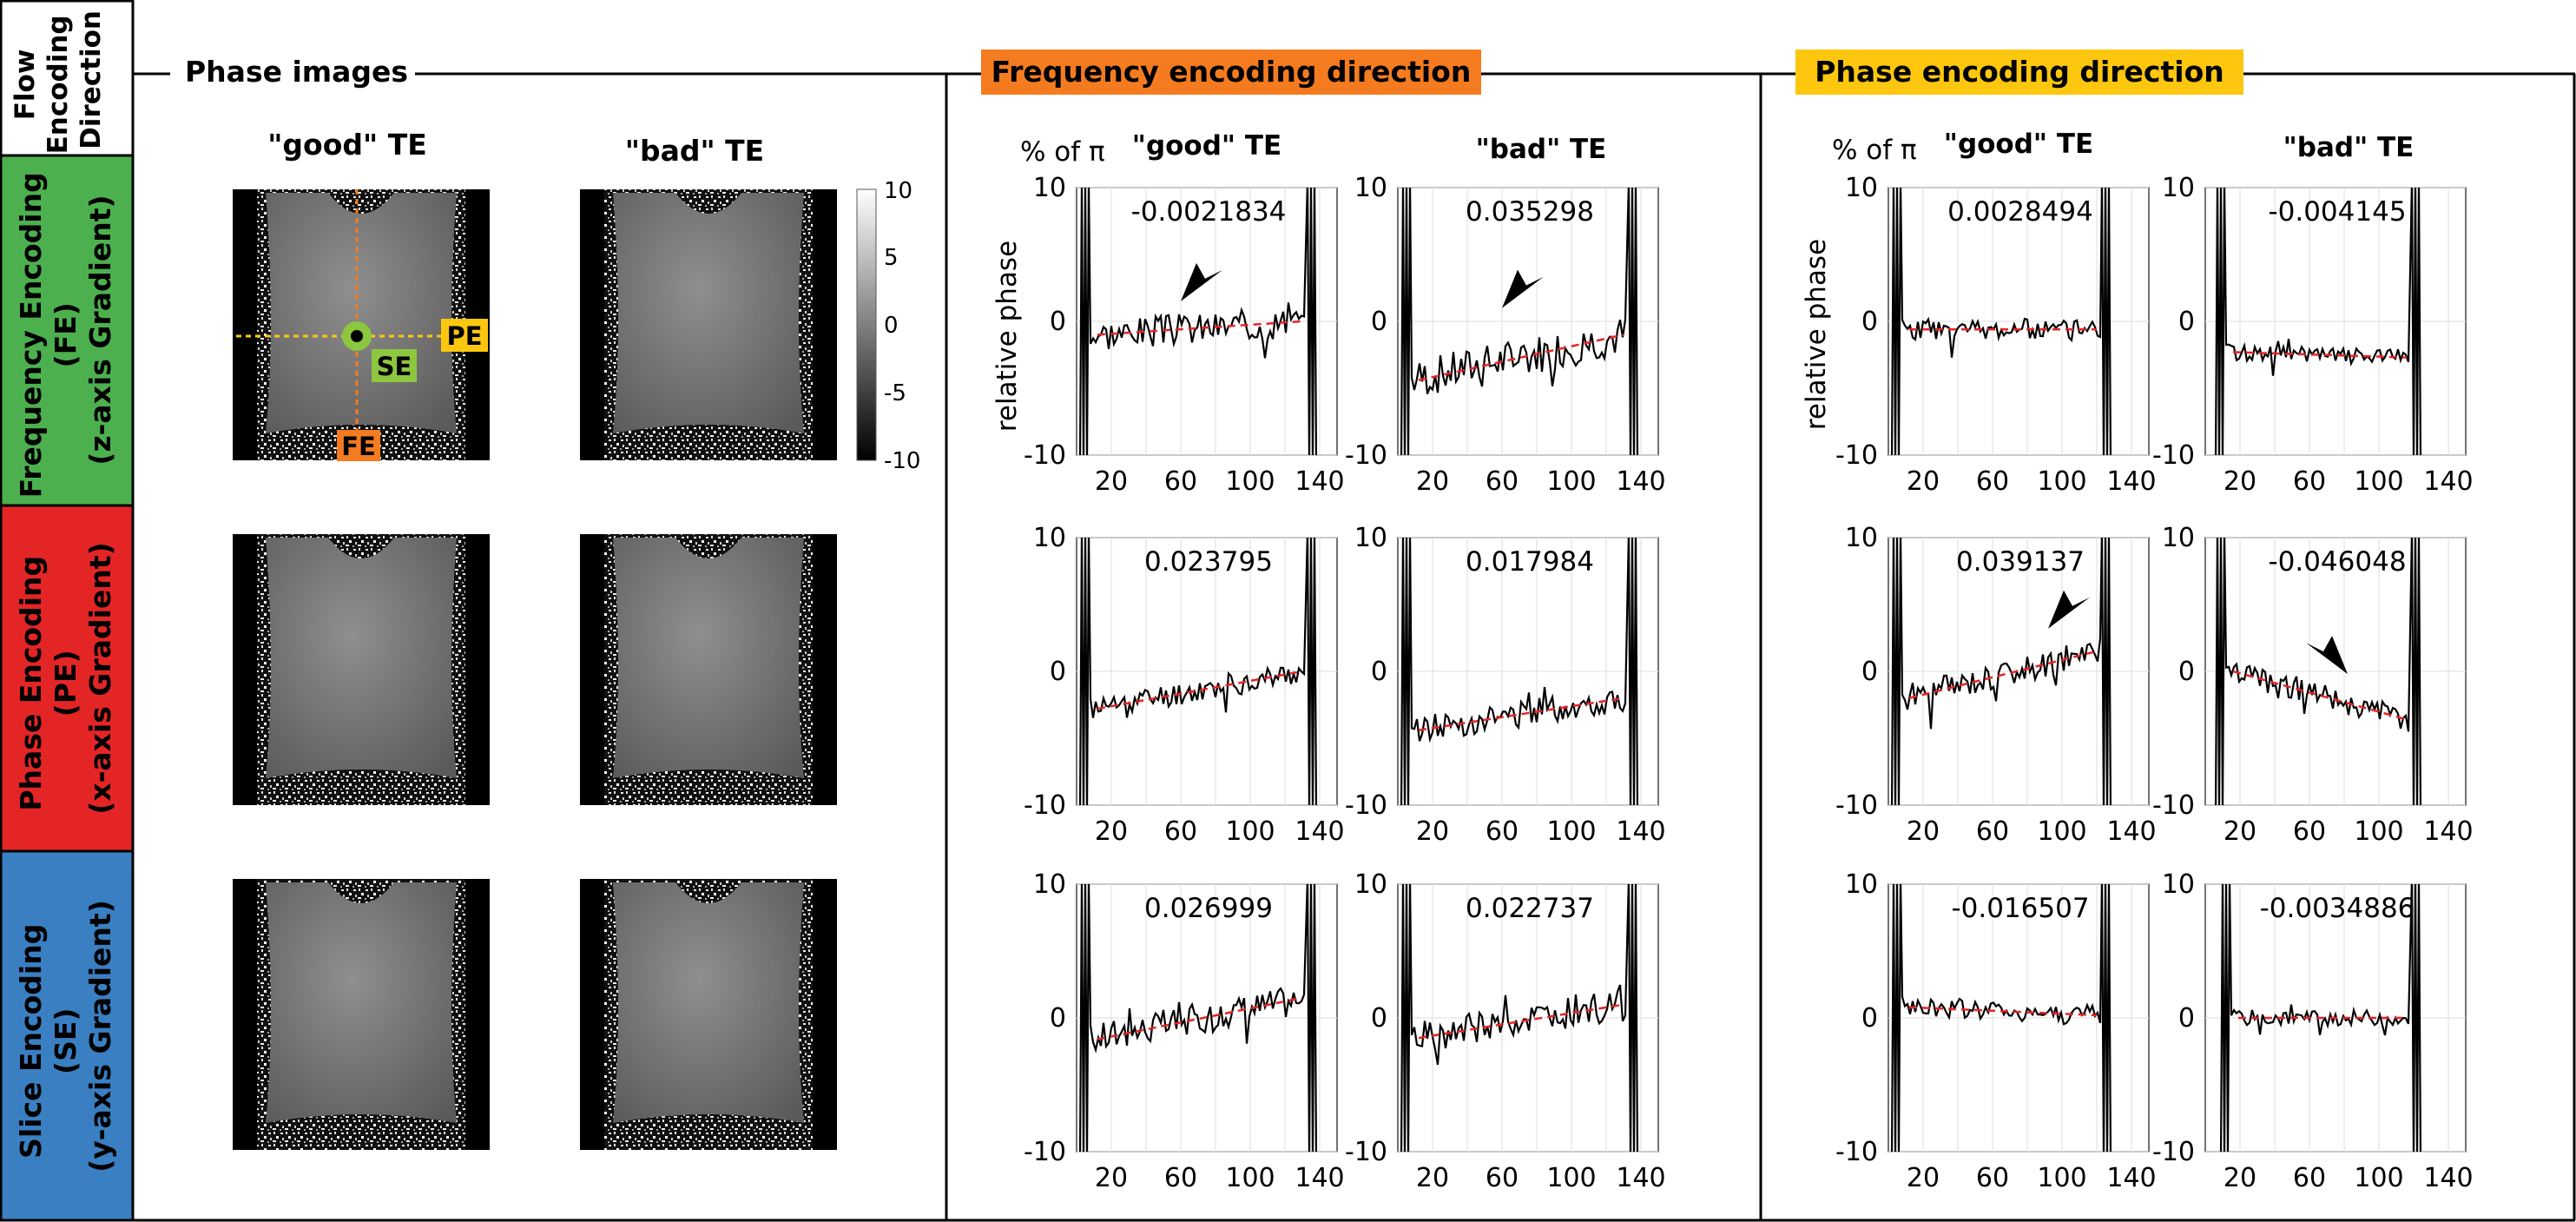 The height and width of the screenshot is (1222, 2576). I want to click on fe-label: FE, so click(358, 446).